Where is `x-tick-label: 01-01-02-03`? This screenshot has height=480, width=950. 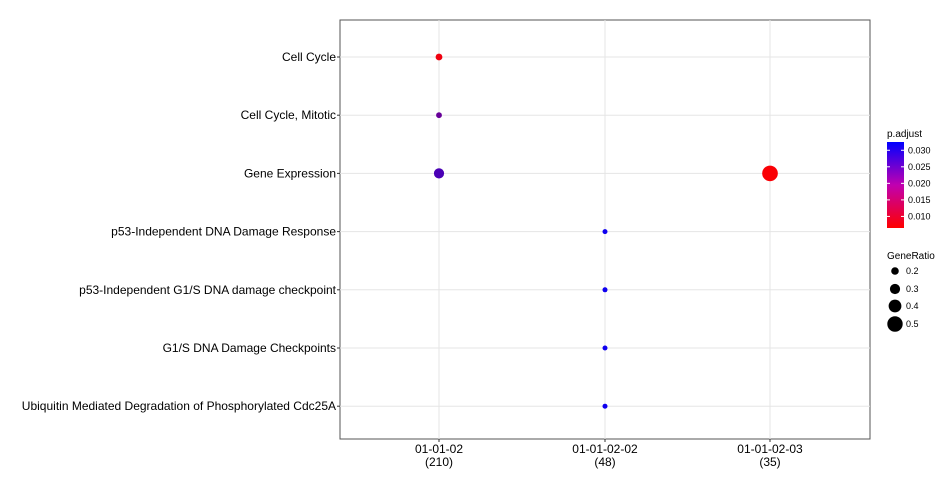
x-tick-label: 01-01-02-03 is located at coordinates (770, 449).